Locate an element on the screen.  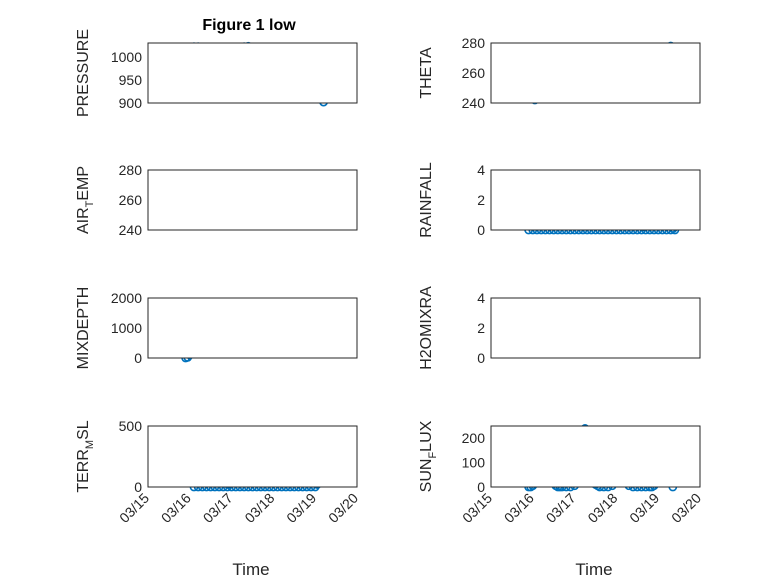
subplot-theta: 240 260 280 THETA is located at coordinates (559, 73).